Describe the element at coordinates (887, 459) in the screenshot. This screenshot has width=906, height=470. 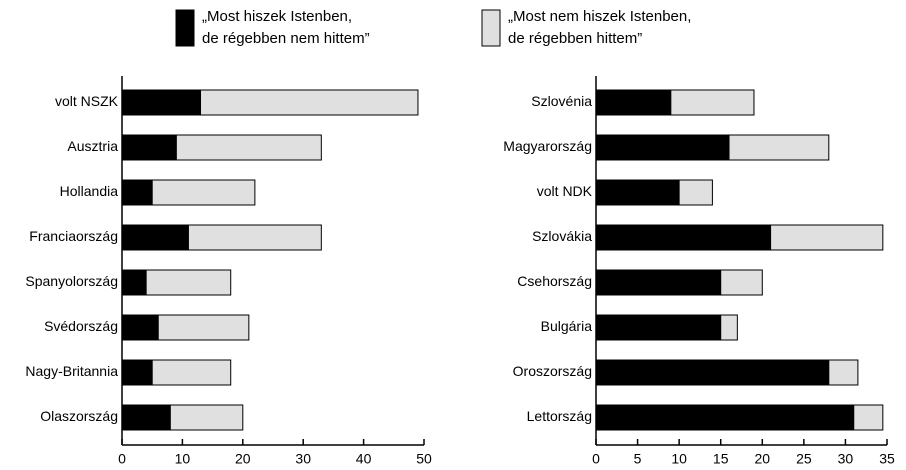
I see `x-tick-label: 35` at that location.